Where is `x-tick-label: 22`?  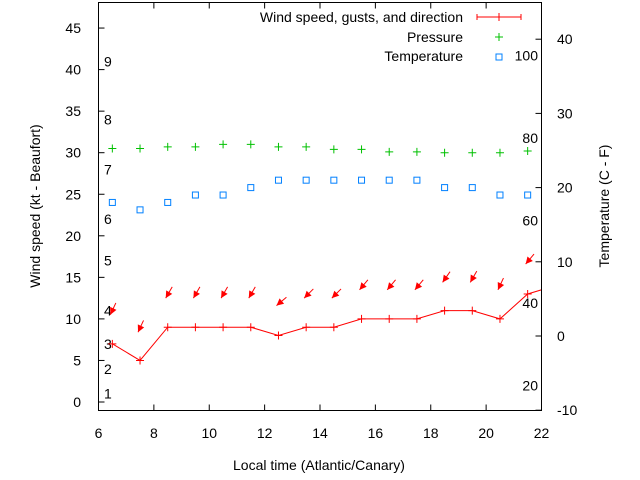 x-tick-label: 22 is located at coordinates (542, 433).